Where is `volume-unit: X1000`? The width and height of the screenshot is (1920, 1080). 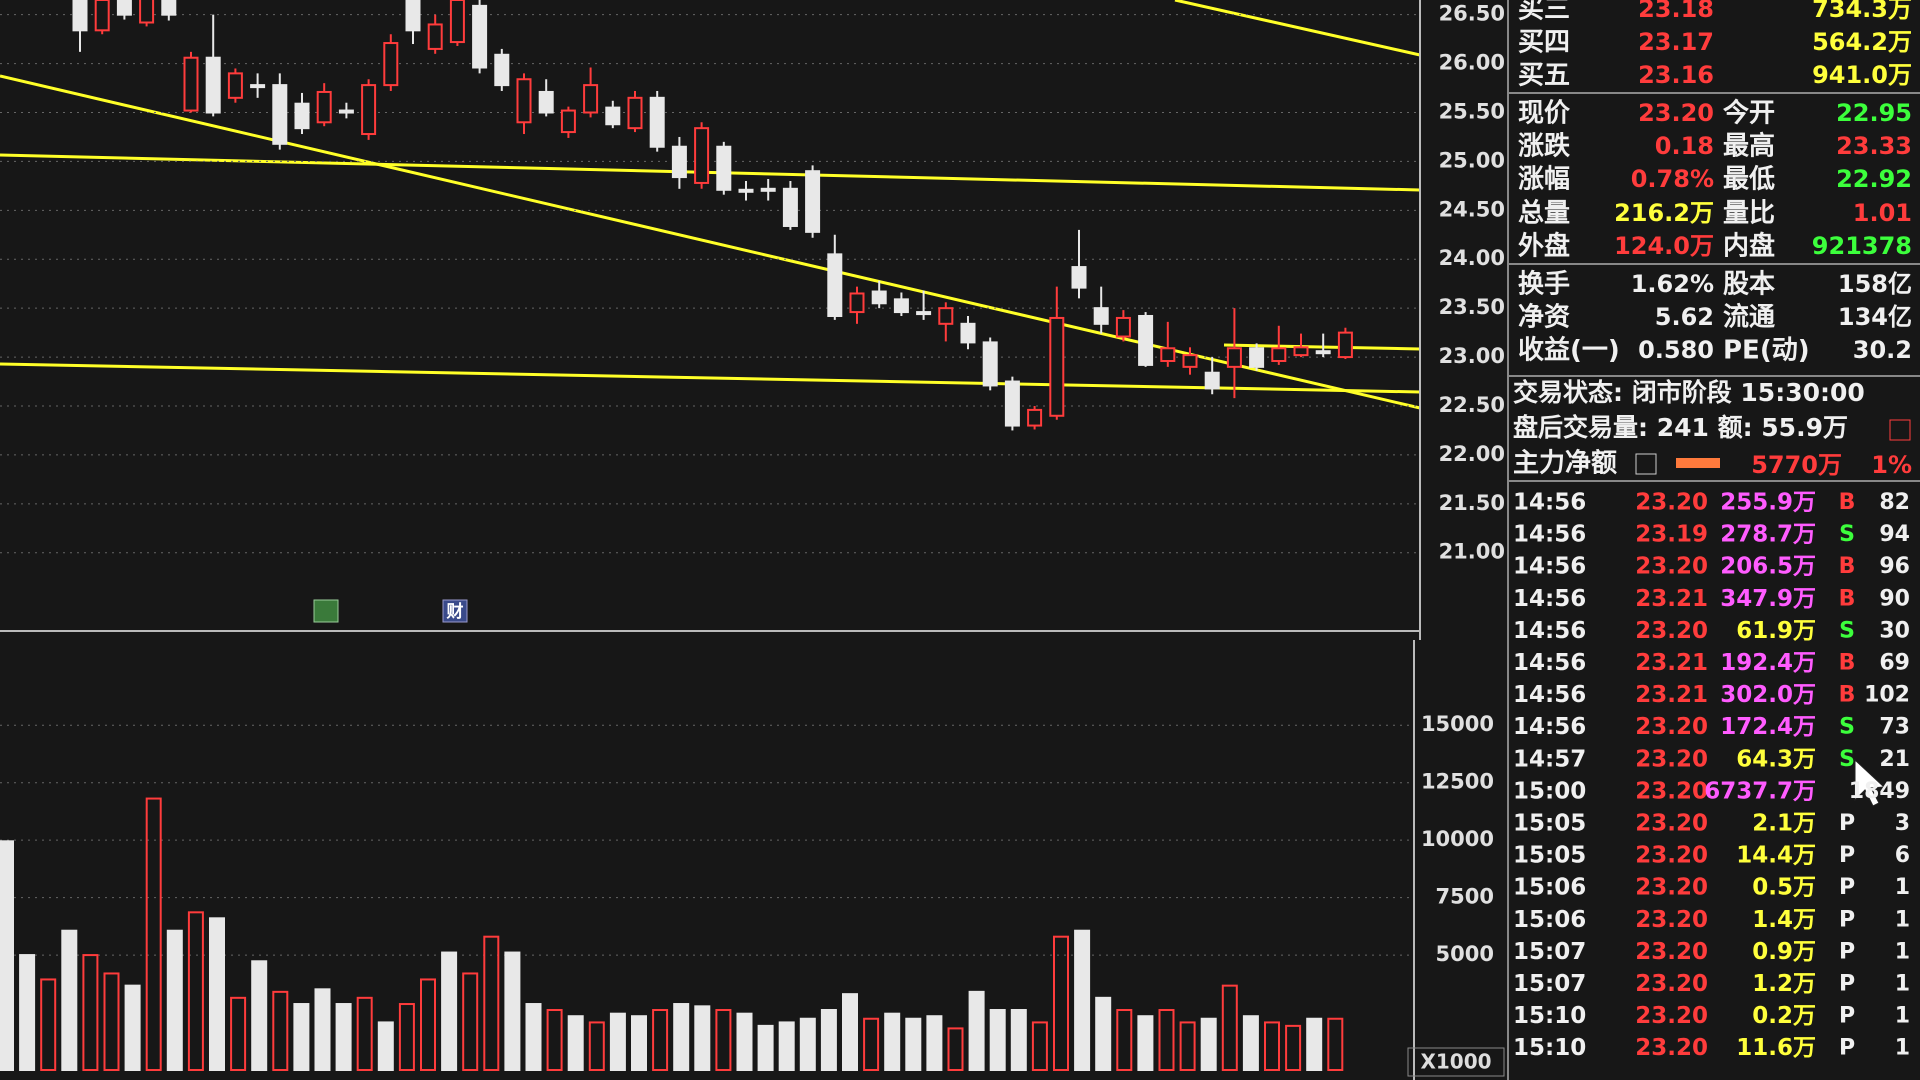
volume-unit: X1000 is located at coordinates (1455, 1062).